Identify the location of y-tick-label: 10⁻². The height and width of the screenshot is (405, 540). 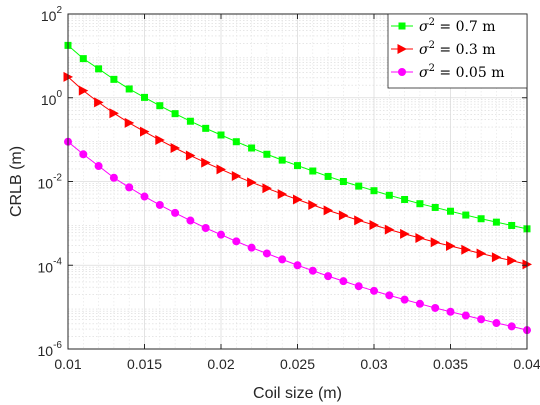
(50, 182).